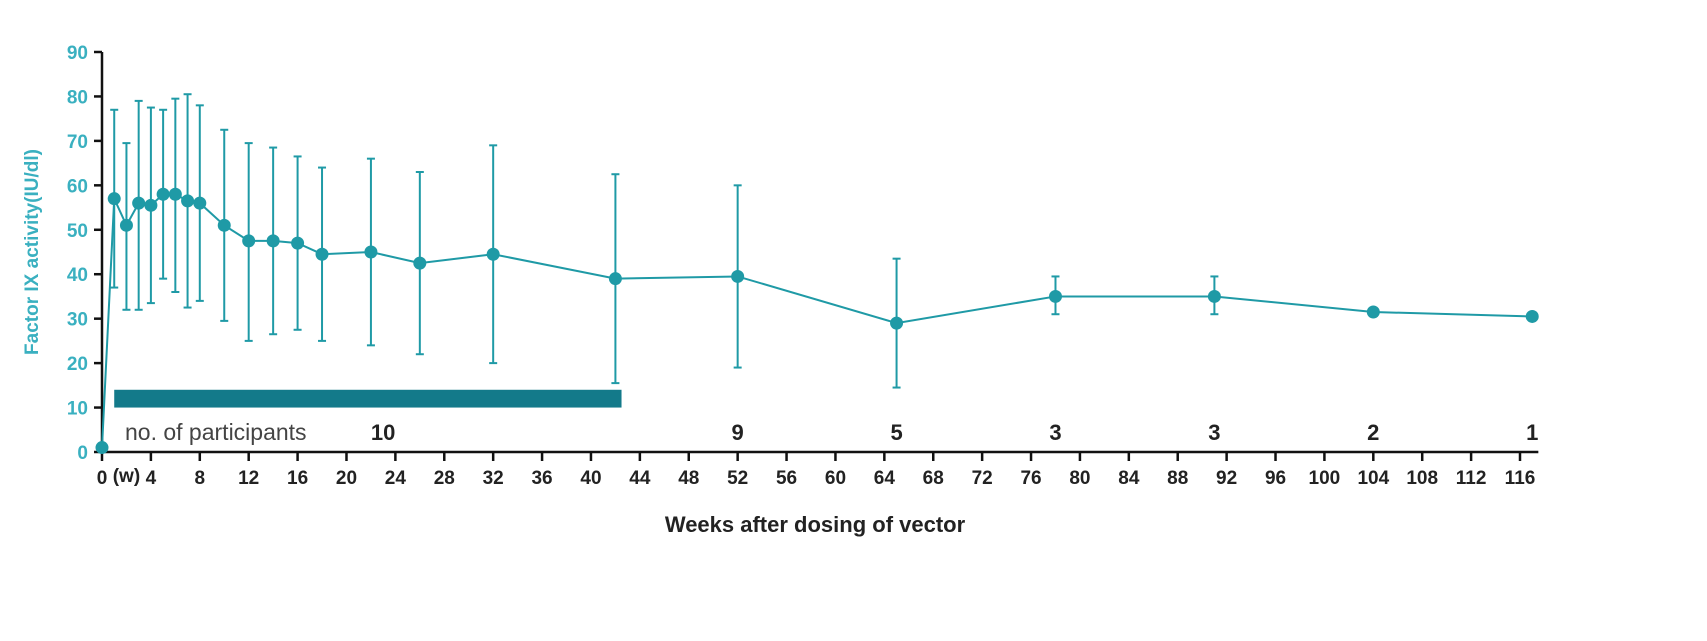 Image resolution: width=1707 pixels, height=641 pixels. Describe the element at coordinates (737, 478) in the screenshot. I see `x-tick-label: 52` at that location.